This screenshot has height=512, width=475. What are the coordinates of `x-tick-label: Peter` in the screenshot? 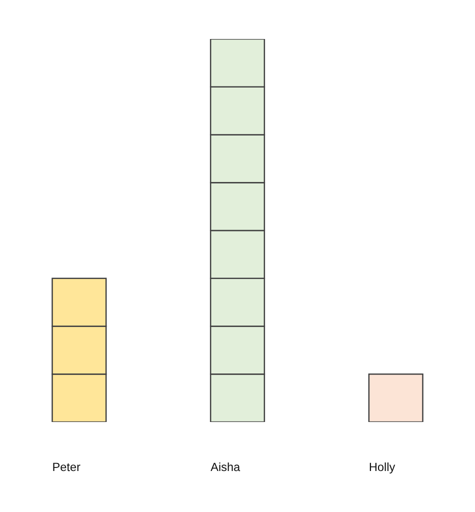 It's located at (66, 467).